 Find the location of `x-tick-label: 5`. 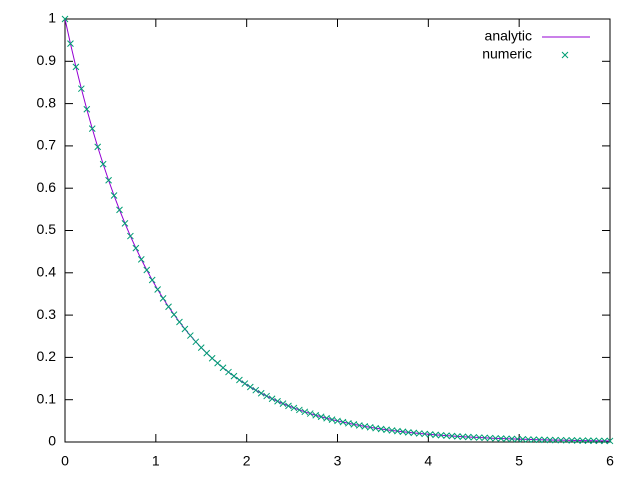

x-tick-label: 5 is located at coordinates (519, 461).